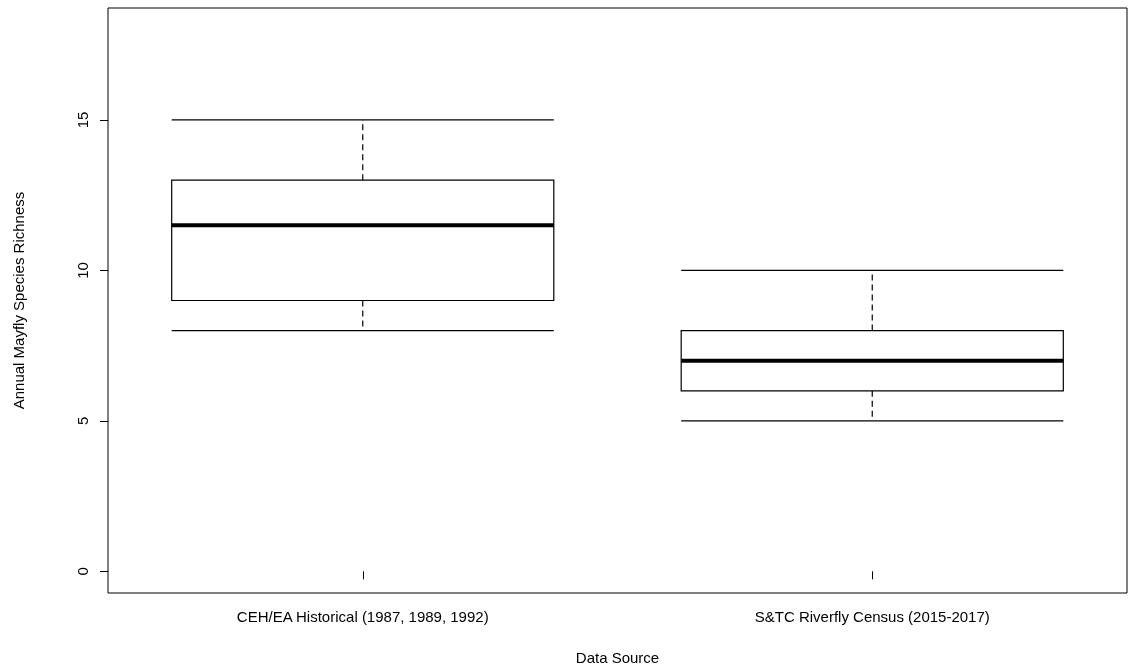 This screenshot has width=1137, height=670. I want to click on y-tick-label: 5, so click(82, 421).